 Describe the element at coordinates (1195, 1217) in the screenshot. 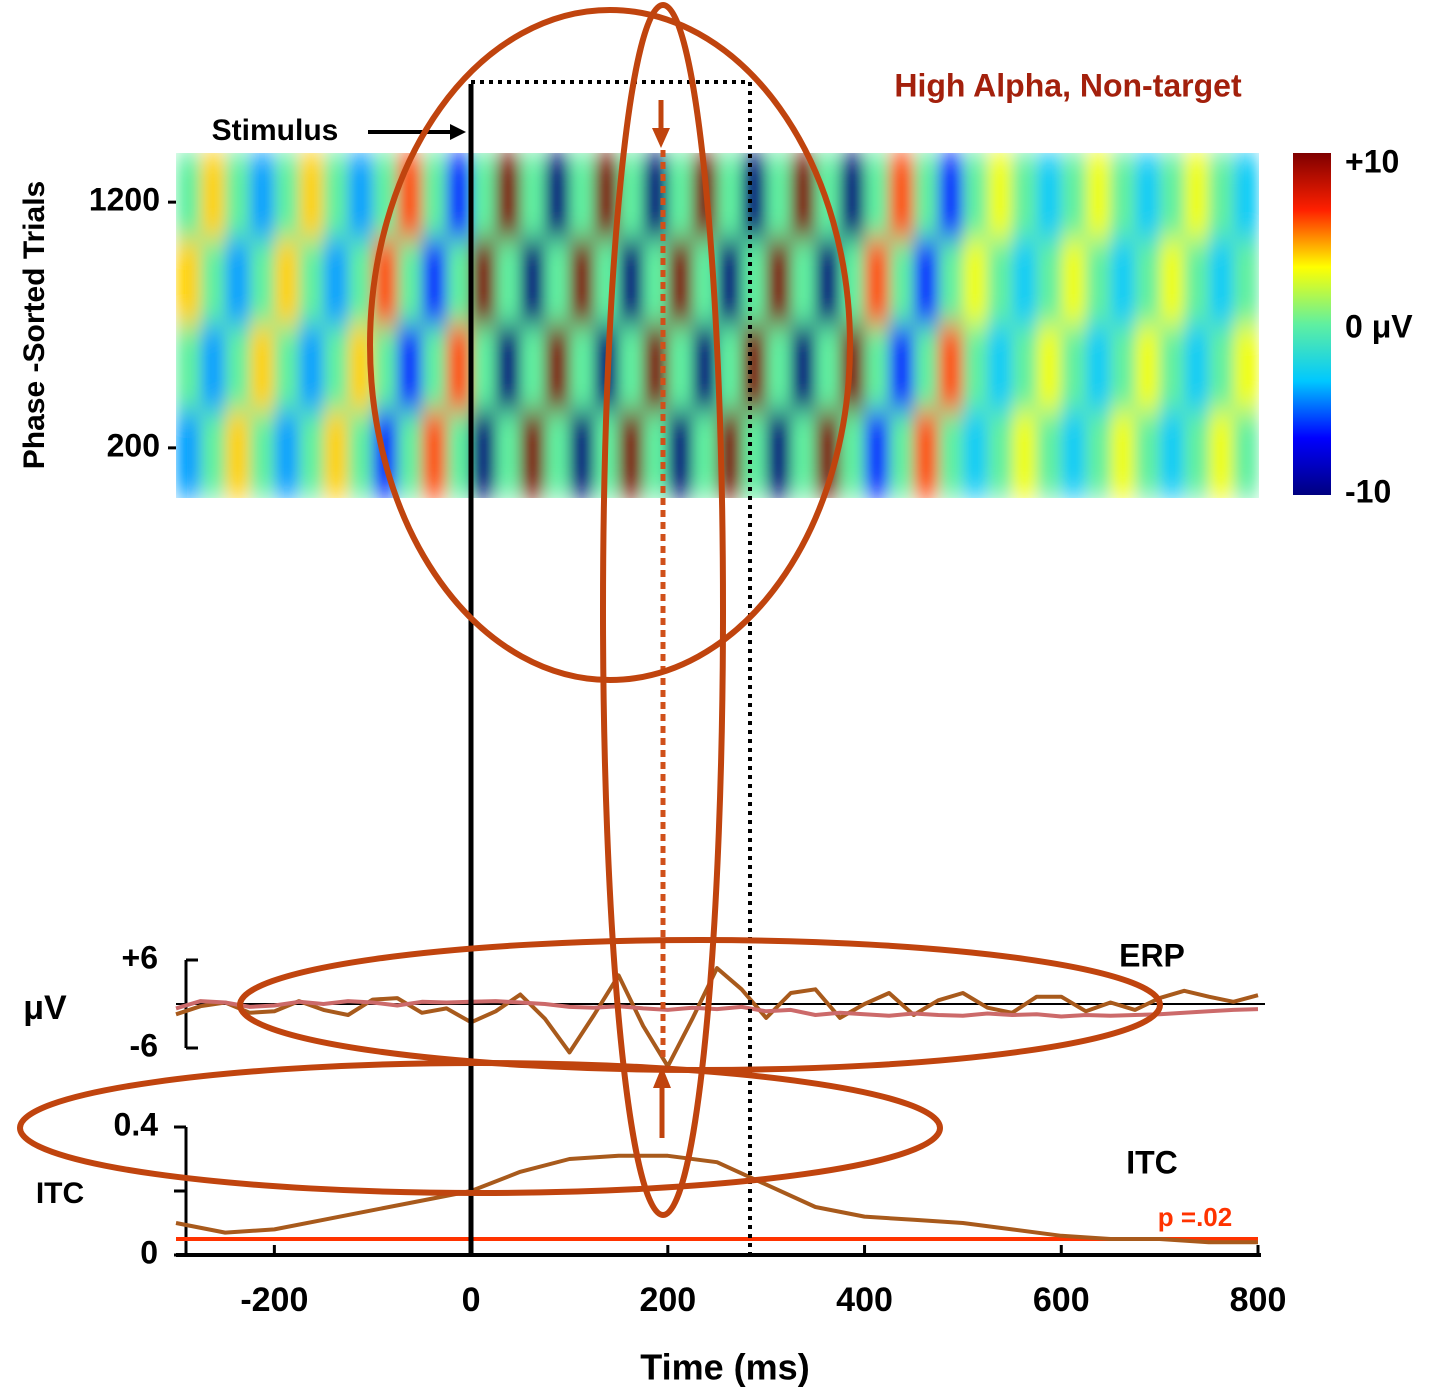

I see `threshold-label: p =.02` at that location.